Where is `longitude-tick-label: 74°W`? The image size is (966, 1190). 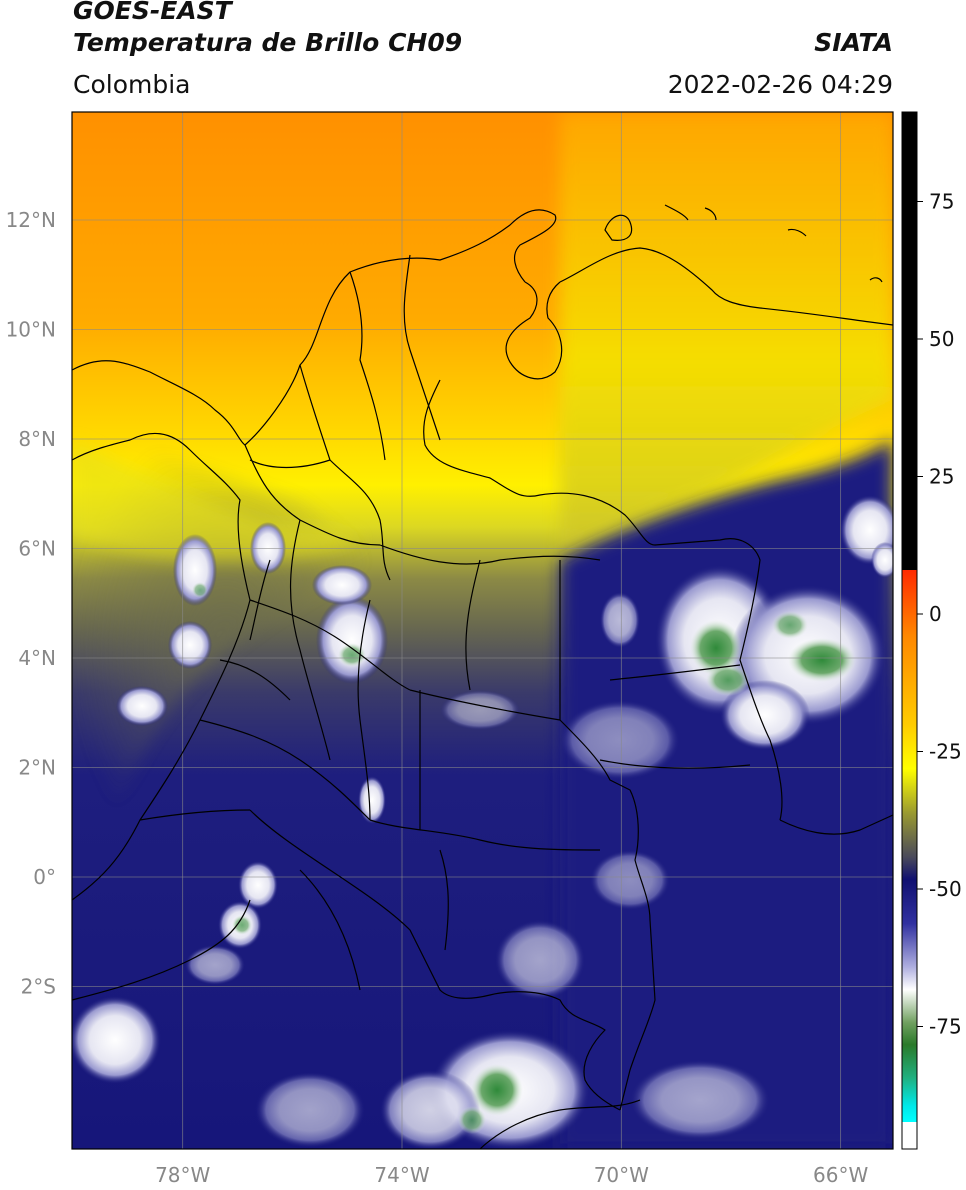
longitude-tick-label: 74°W is located at coordinates (401, 1175).